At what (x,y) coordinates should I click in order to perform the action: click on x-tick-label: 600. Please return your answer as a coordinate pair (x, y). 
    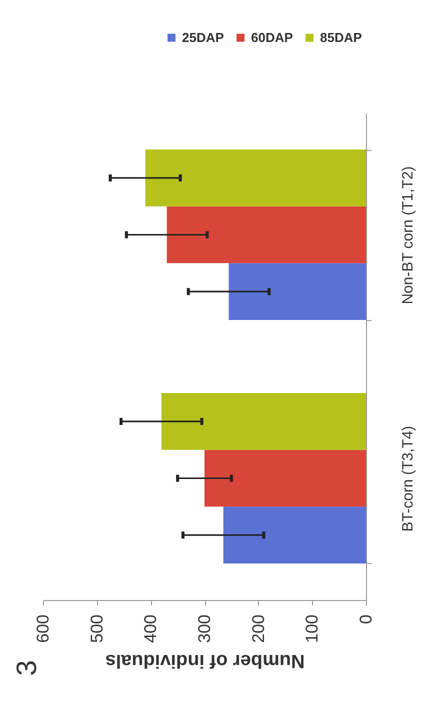
    Looking at the image, I should click on (43, 628).